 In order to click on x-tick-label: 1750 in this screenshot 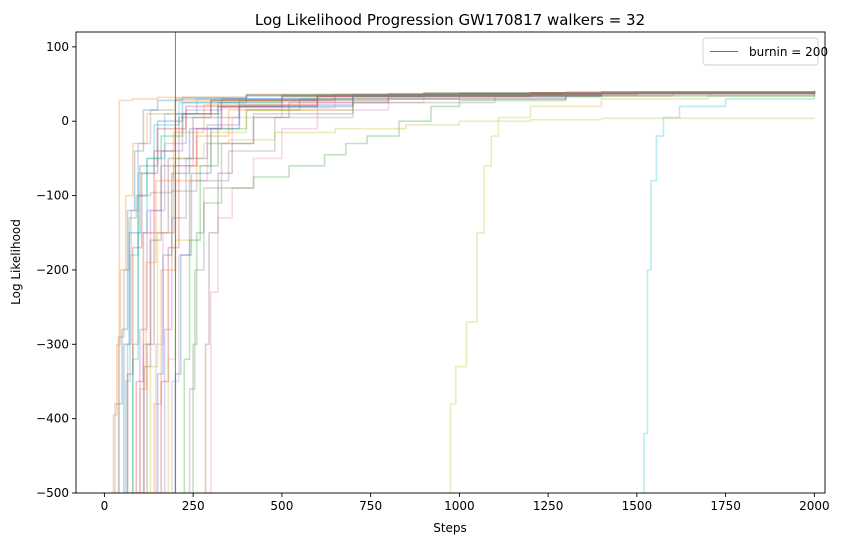, I will do `click(725, 506)`.